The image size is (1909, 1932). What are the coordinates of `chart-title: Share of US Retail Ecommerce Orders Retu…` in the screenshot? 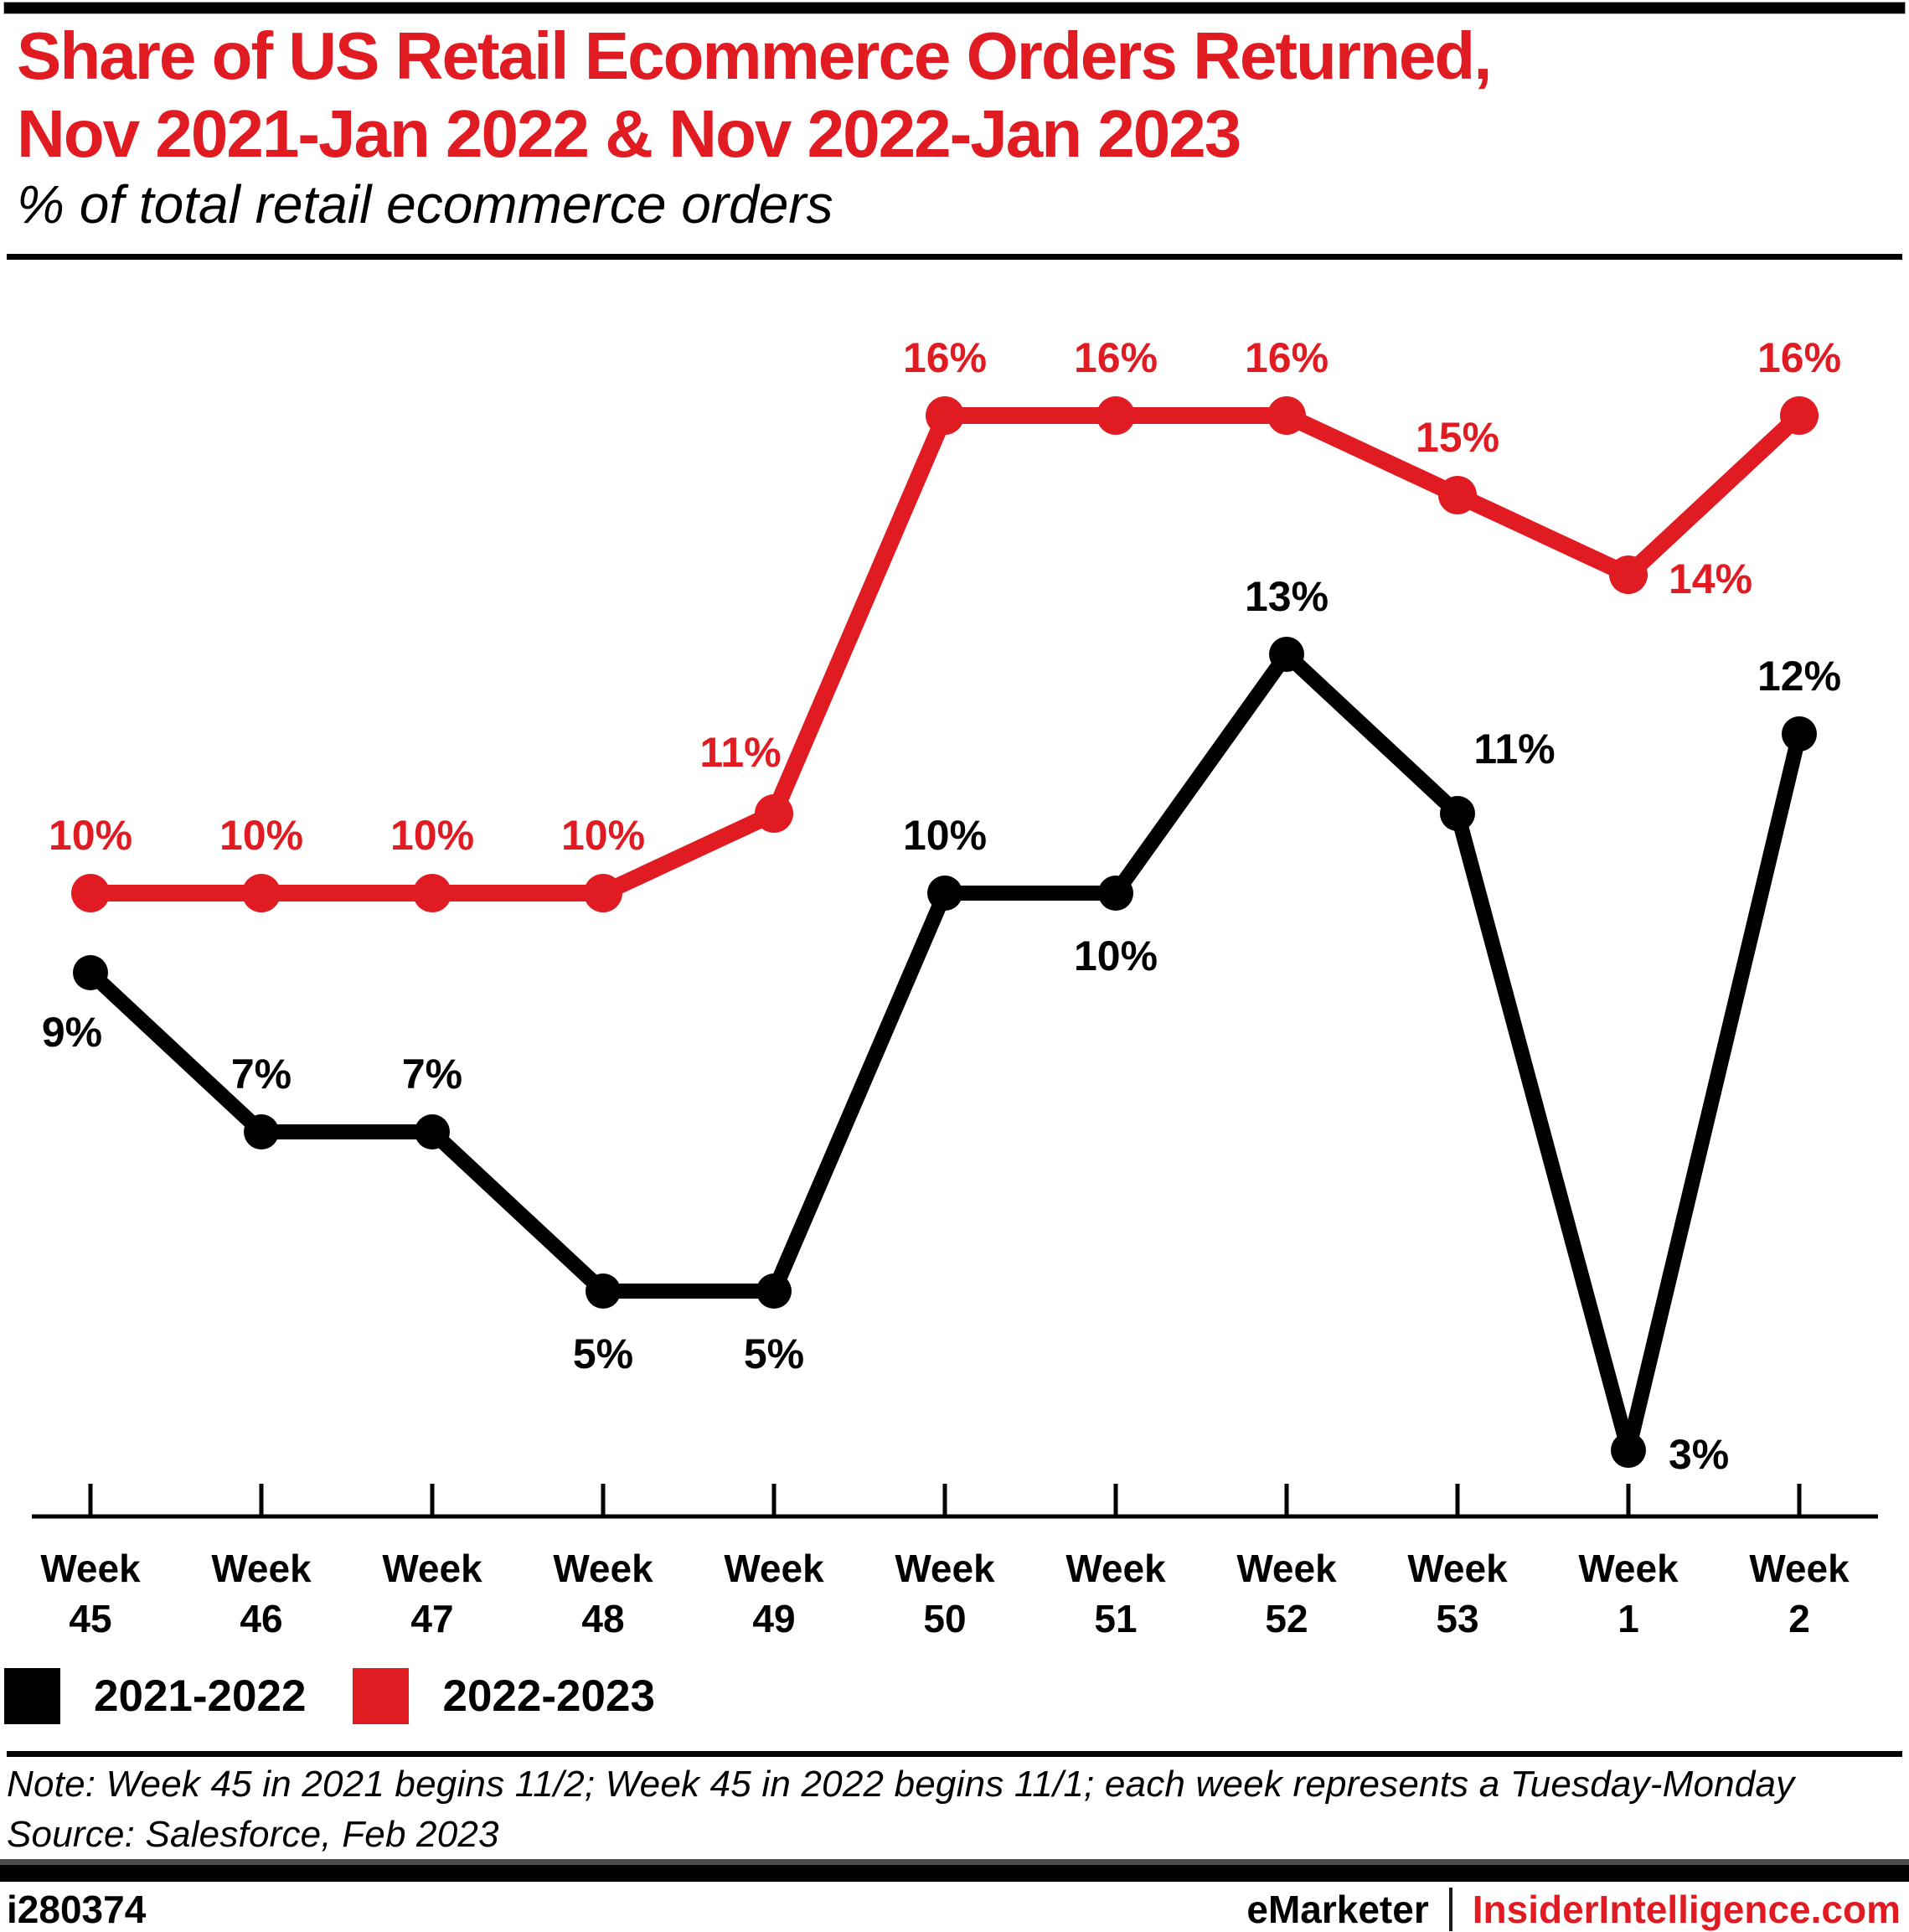 It's located at (954, 95).